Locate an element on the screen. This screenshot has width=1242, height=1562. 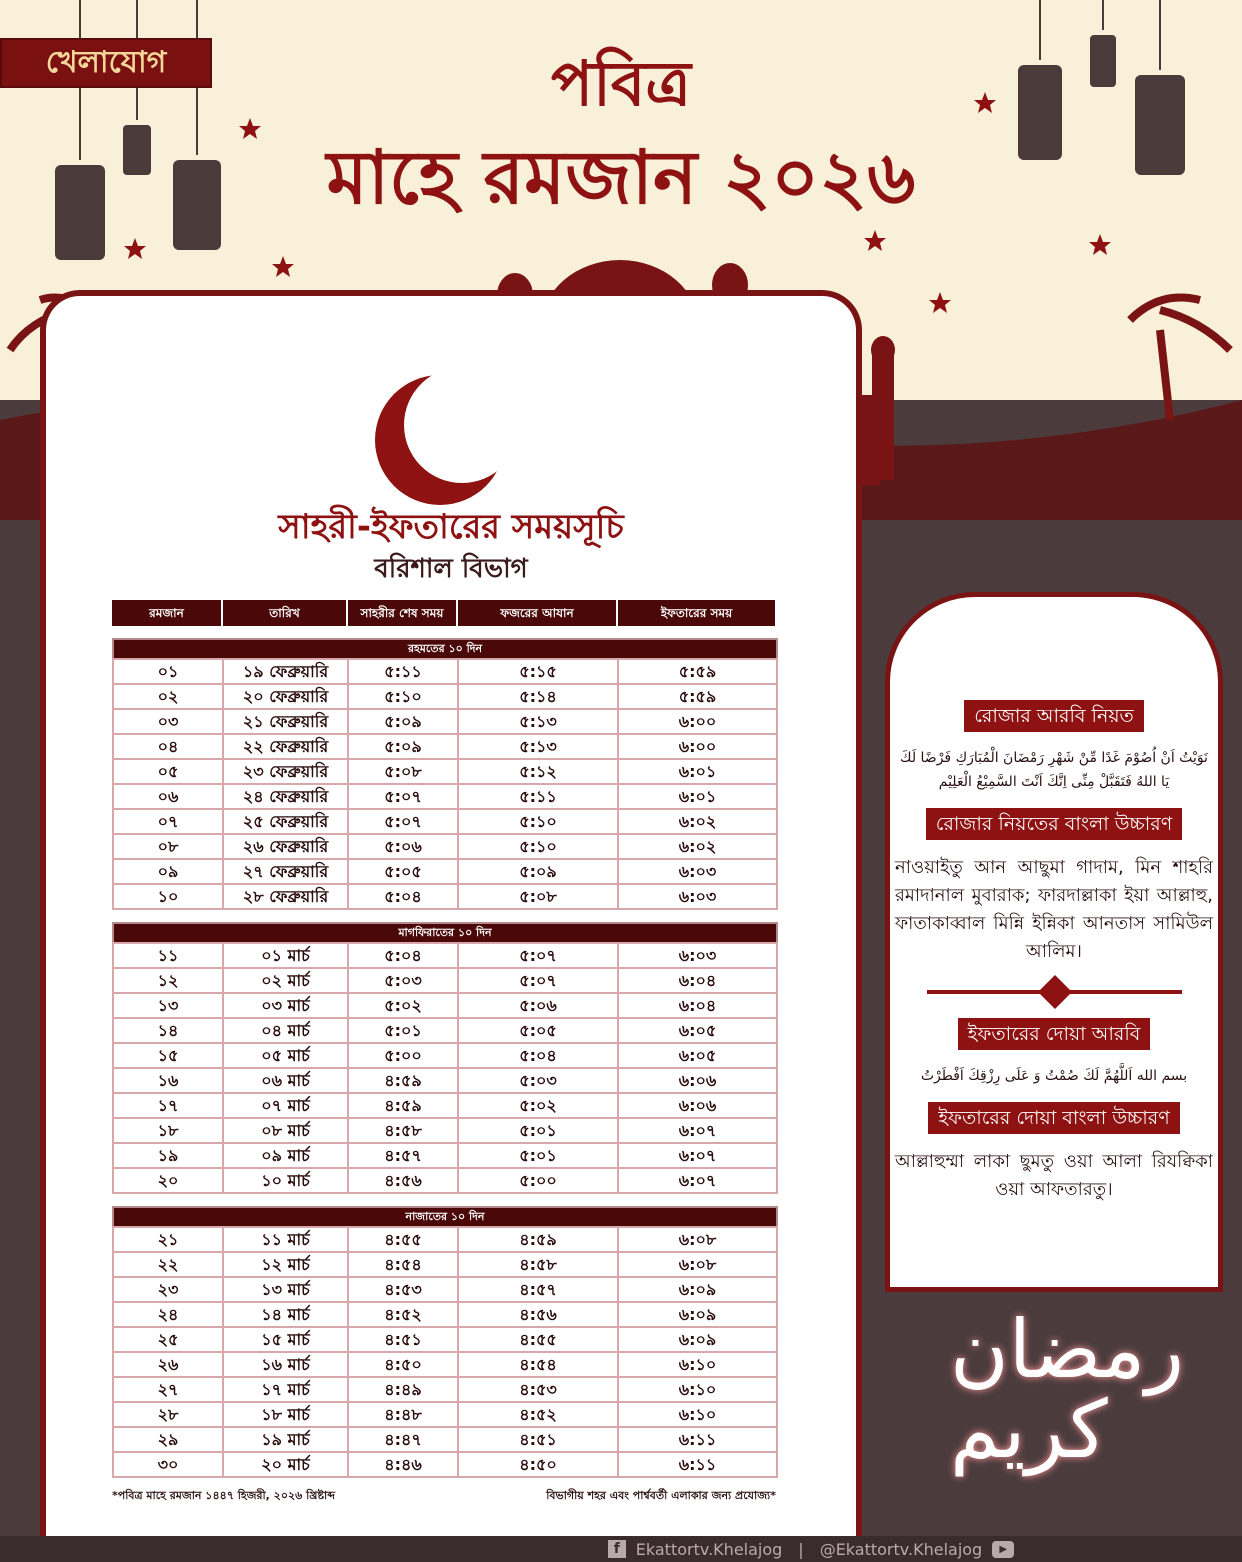
diamond-icon is located at coordinates (1054, 992).